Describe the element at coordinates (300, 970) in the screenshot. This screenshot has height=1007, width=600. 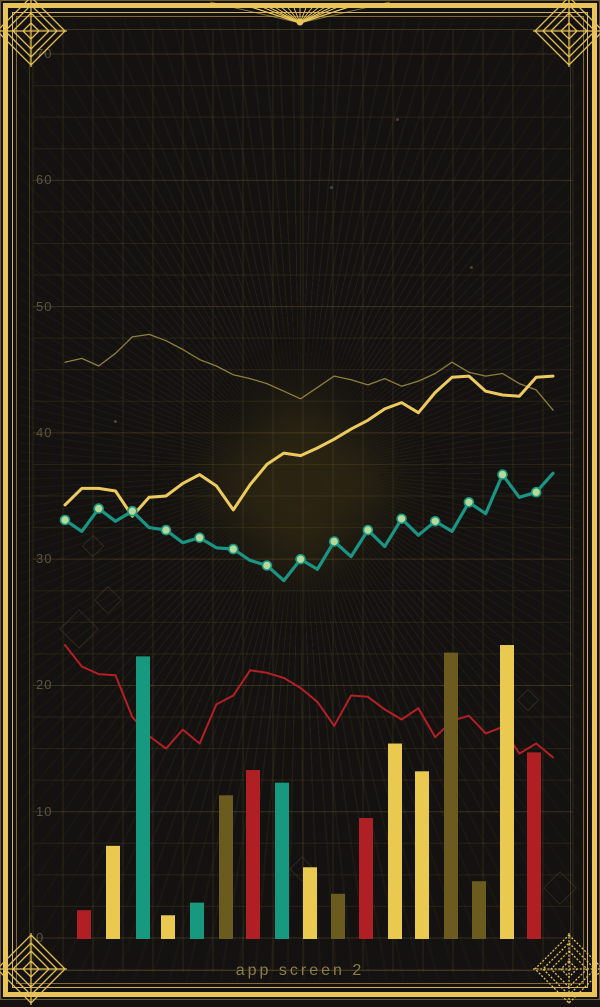
I see `page-title: app screen 2` at that location.